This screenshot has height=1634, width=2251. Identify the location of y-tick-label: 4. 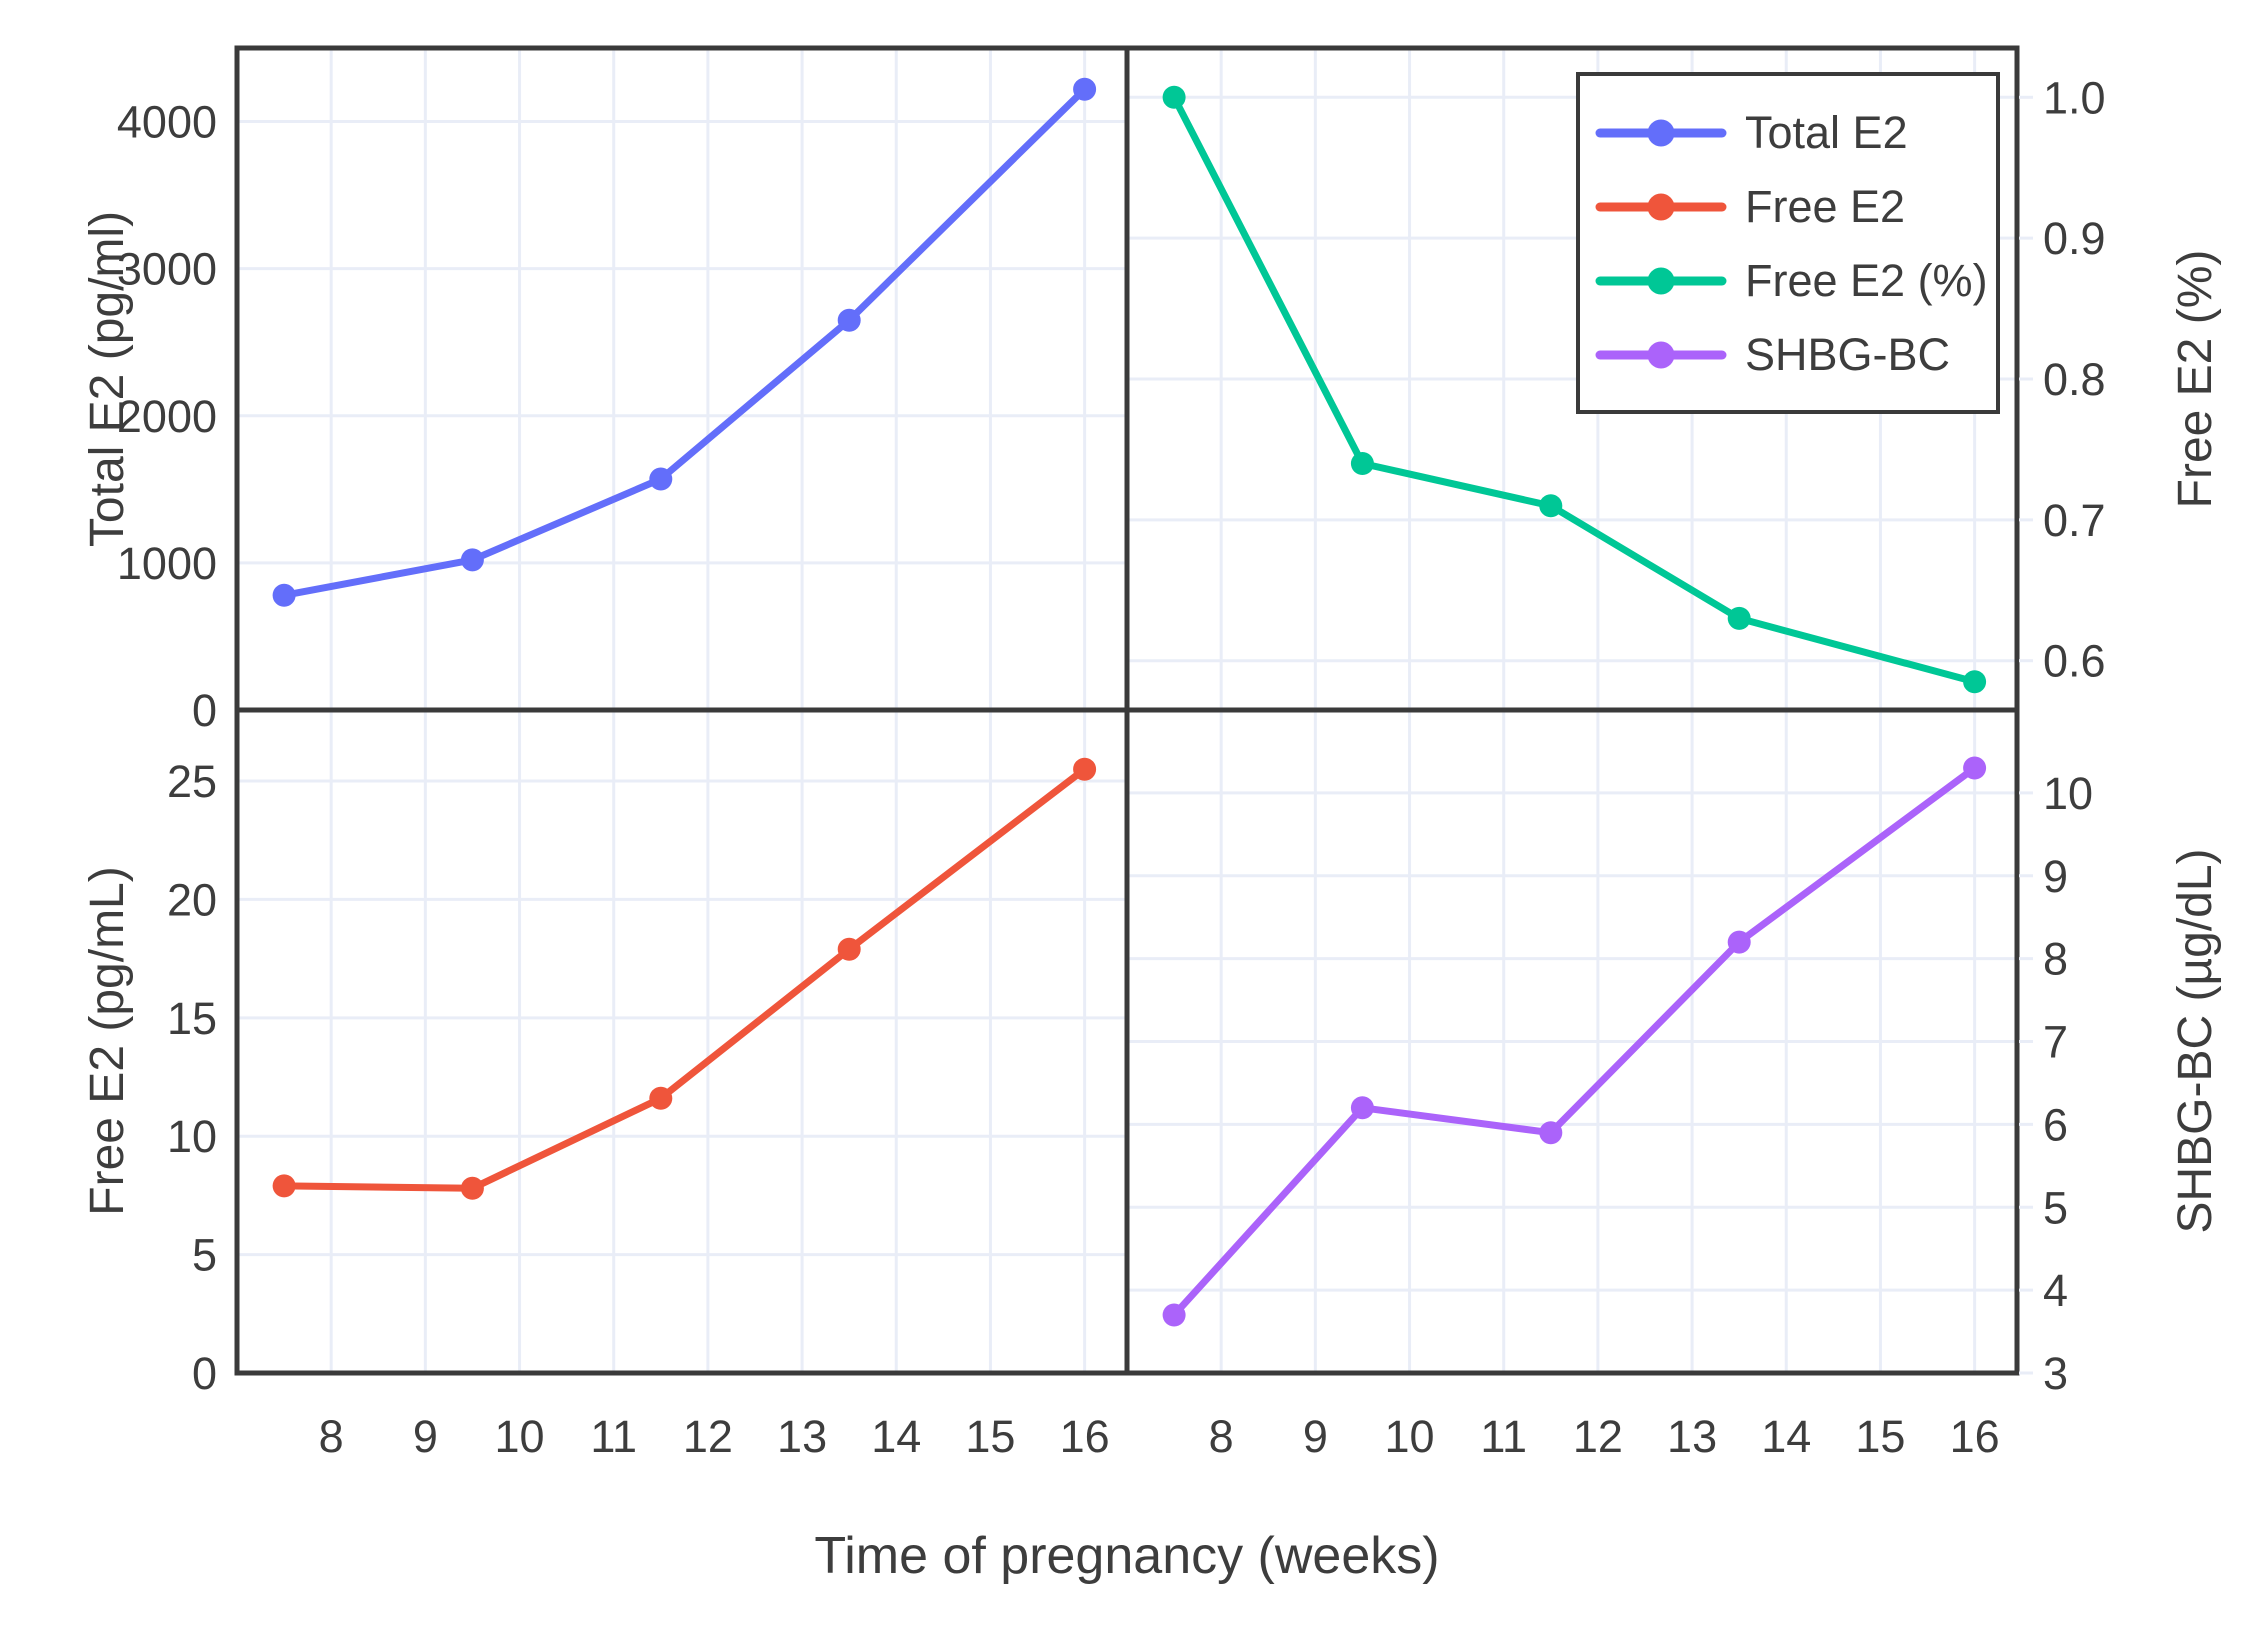
(2055, 1290).